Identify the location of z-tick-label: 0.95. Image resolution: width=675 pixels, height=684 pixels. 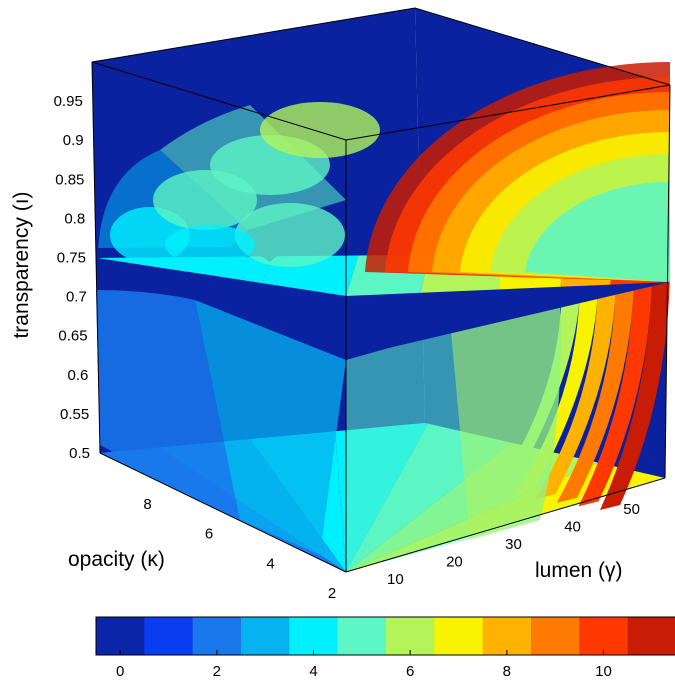
(68, 101).